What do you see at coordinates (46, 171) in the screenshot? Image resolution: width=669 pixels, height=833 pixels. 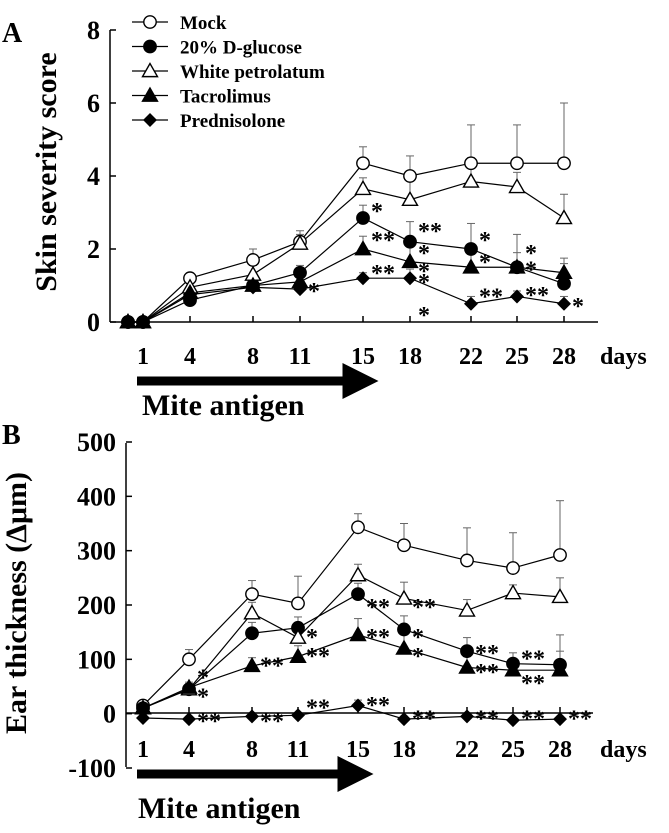 I see `panel-a-ylabel: Skin severity score` at bounding box center [46, 171].